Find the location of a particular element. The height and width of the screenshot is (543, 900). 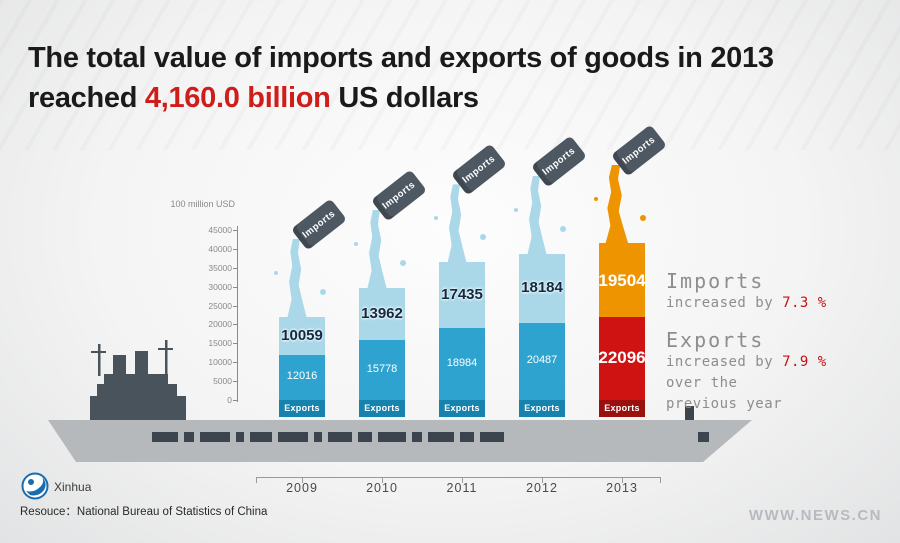

year-label-2010: 2010 is located at coordinates (382, 488).